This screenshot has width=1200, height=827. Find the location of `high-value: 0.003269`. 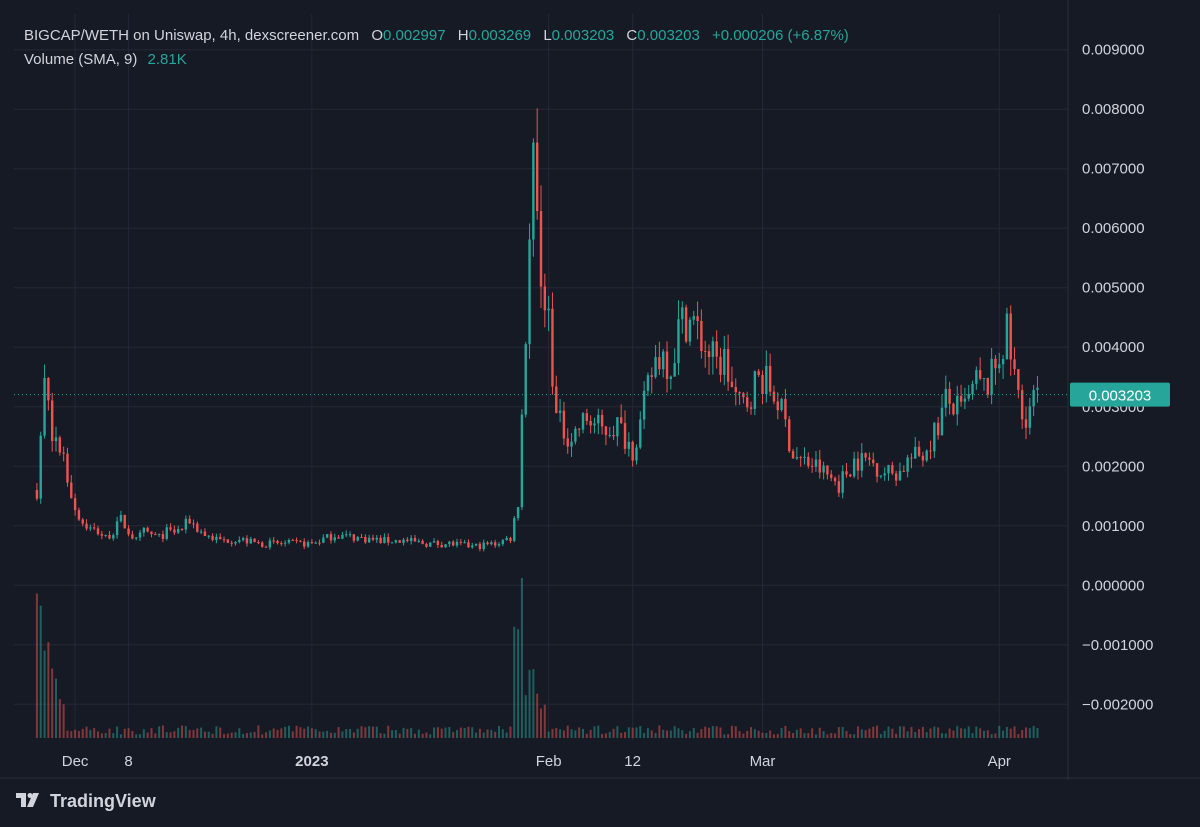

high-value: 0.003269 is located at coordinates (500, 35).